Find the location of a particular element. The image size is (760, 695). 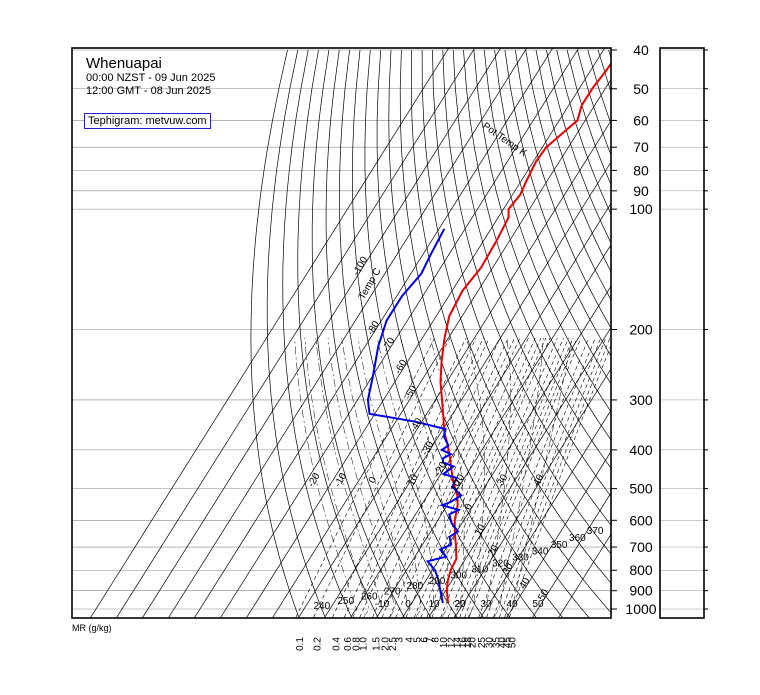

pressure-label: 900 is located at coordinates (641, 591).